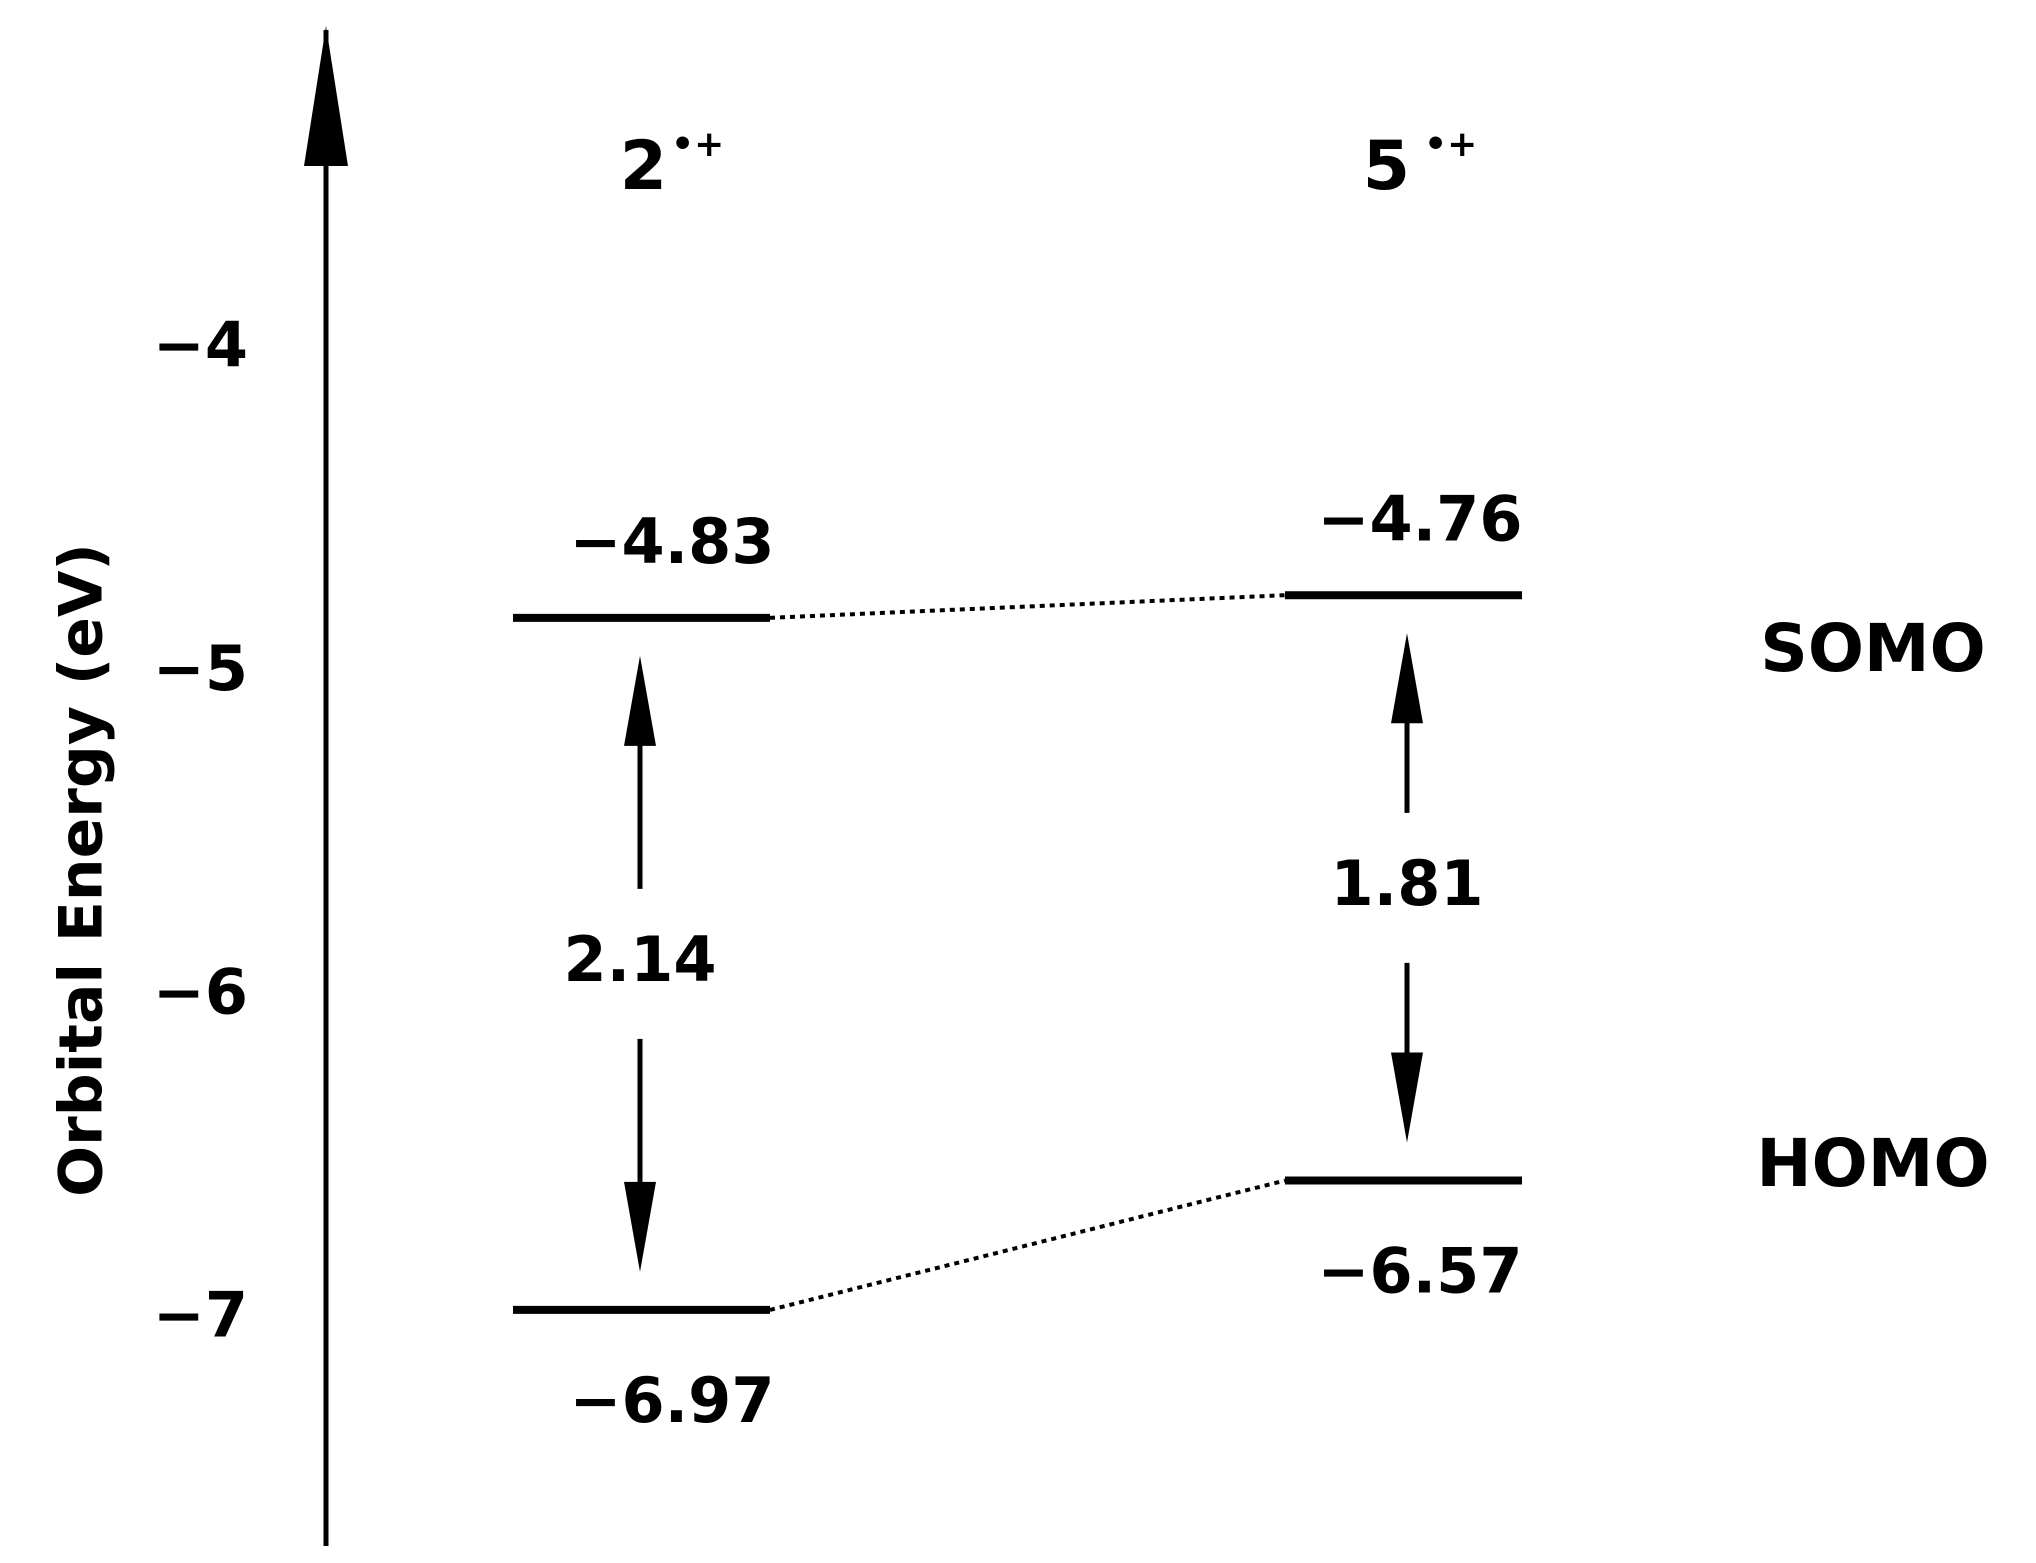  What do you see at coordinates (1407, 883) in the screenshot?
I see `gap-label: 1.81` at bounding box center [1407, 883].